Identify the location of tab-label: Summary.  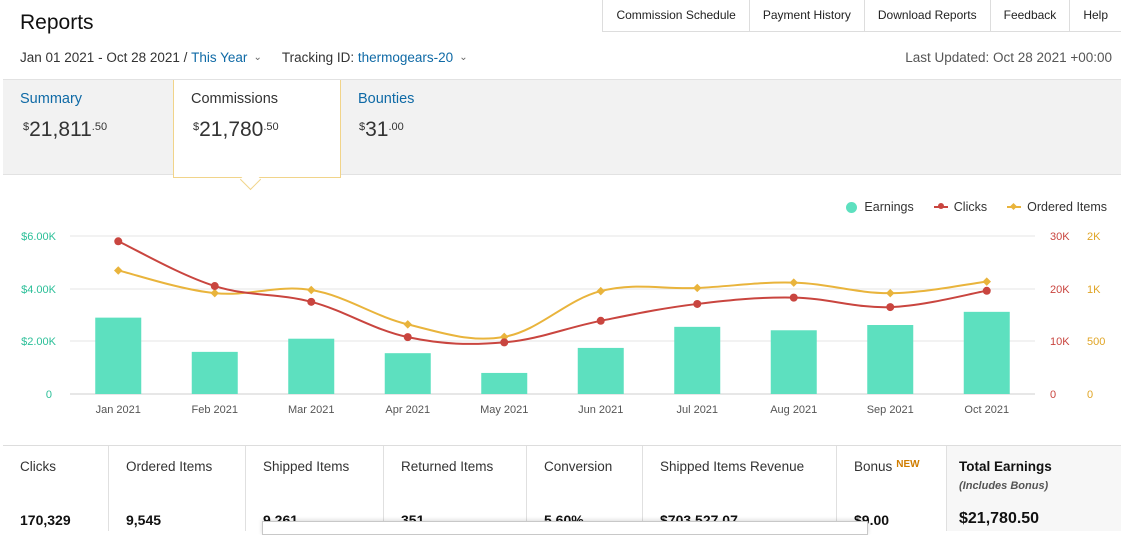
(51, 99).